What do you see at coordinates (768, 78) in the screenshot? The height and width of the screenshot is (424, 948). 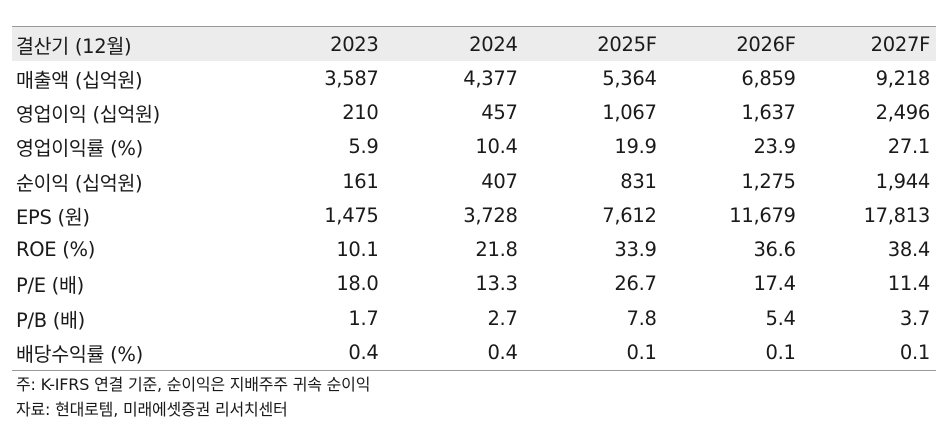 I see `row-value: 6,859` at bounding box center [768, 78].